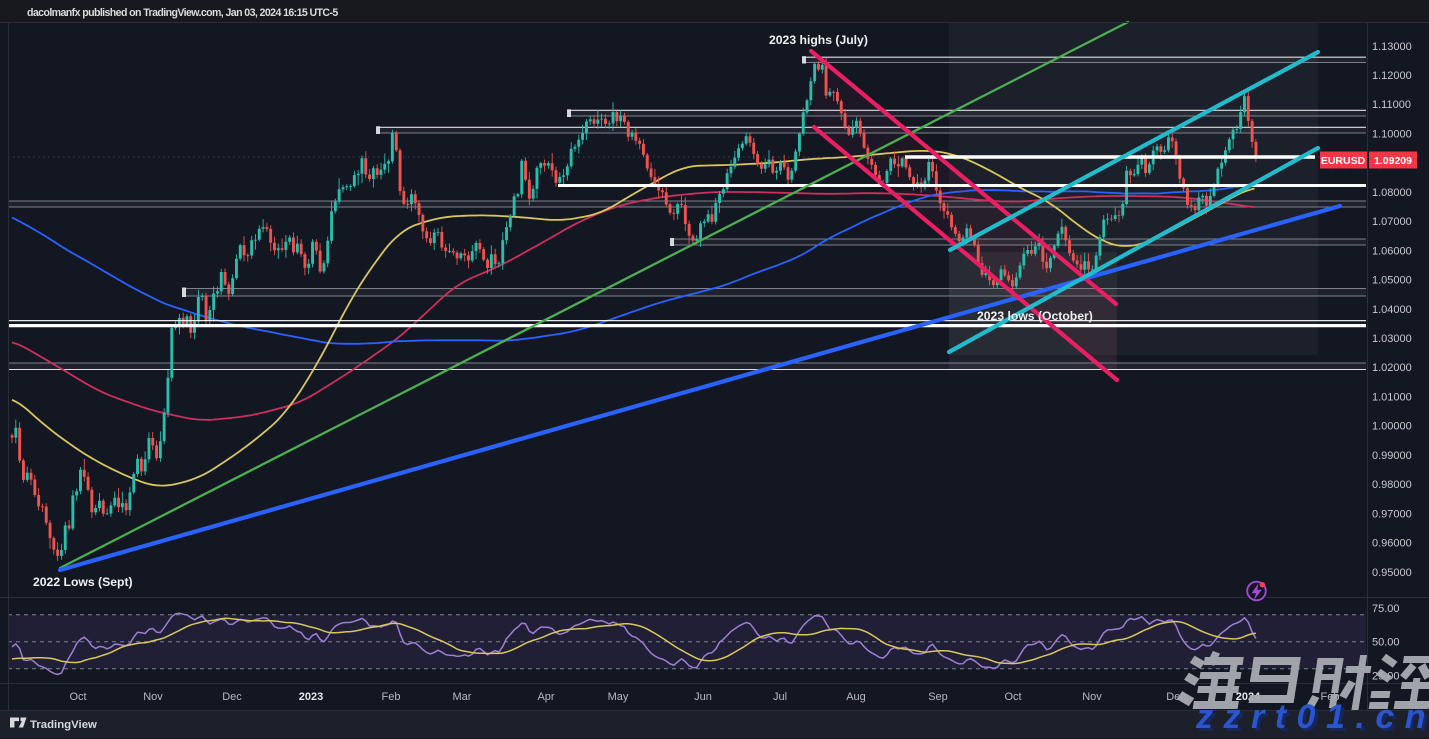  Describe the element at coordinates (1392, 76) in the screenshot. I see `svg-text: 1.12000` at that location.